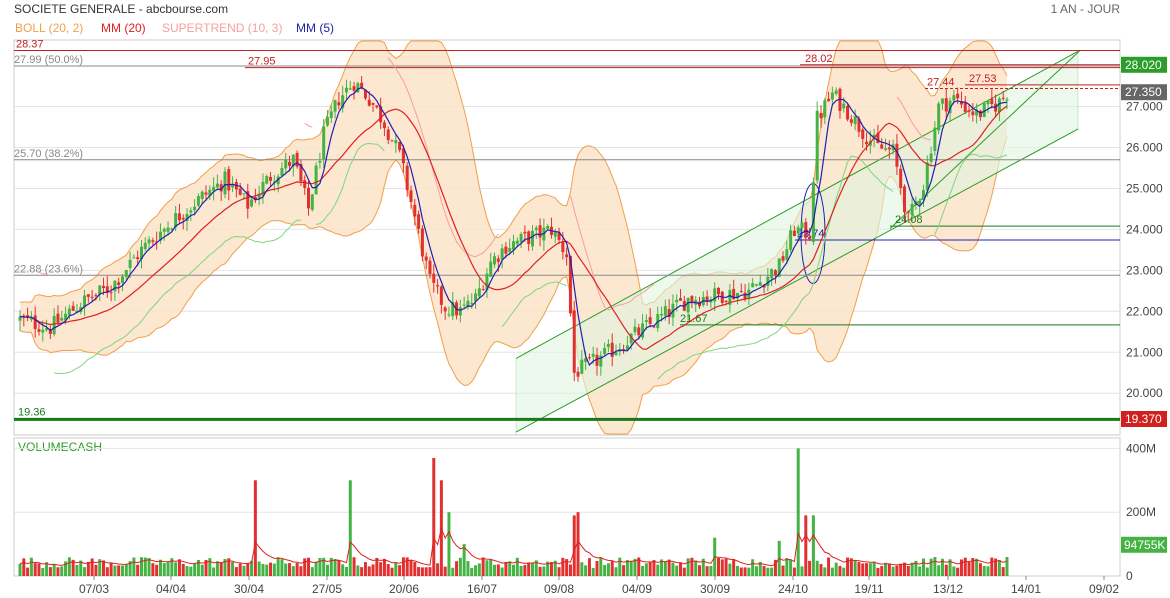  What do you see at coordinates (48, 269) in the screenshot?
I see `level-label: 22.88 (23.6%)` at bounding box center [48, 269].